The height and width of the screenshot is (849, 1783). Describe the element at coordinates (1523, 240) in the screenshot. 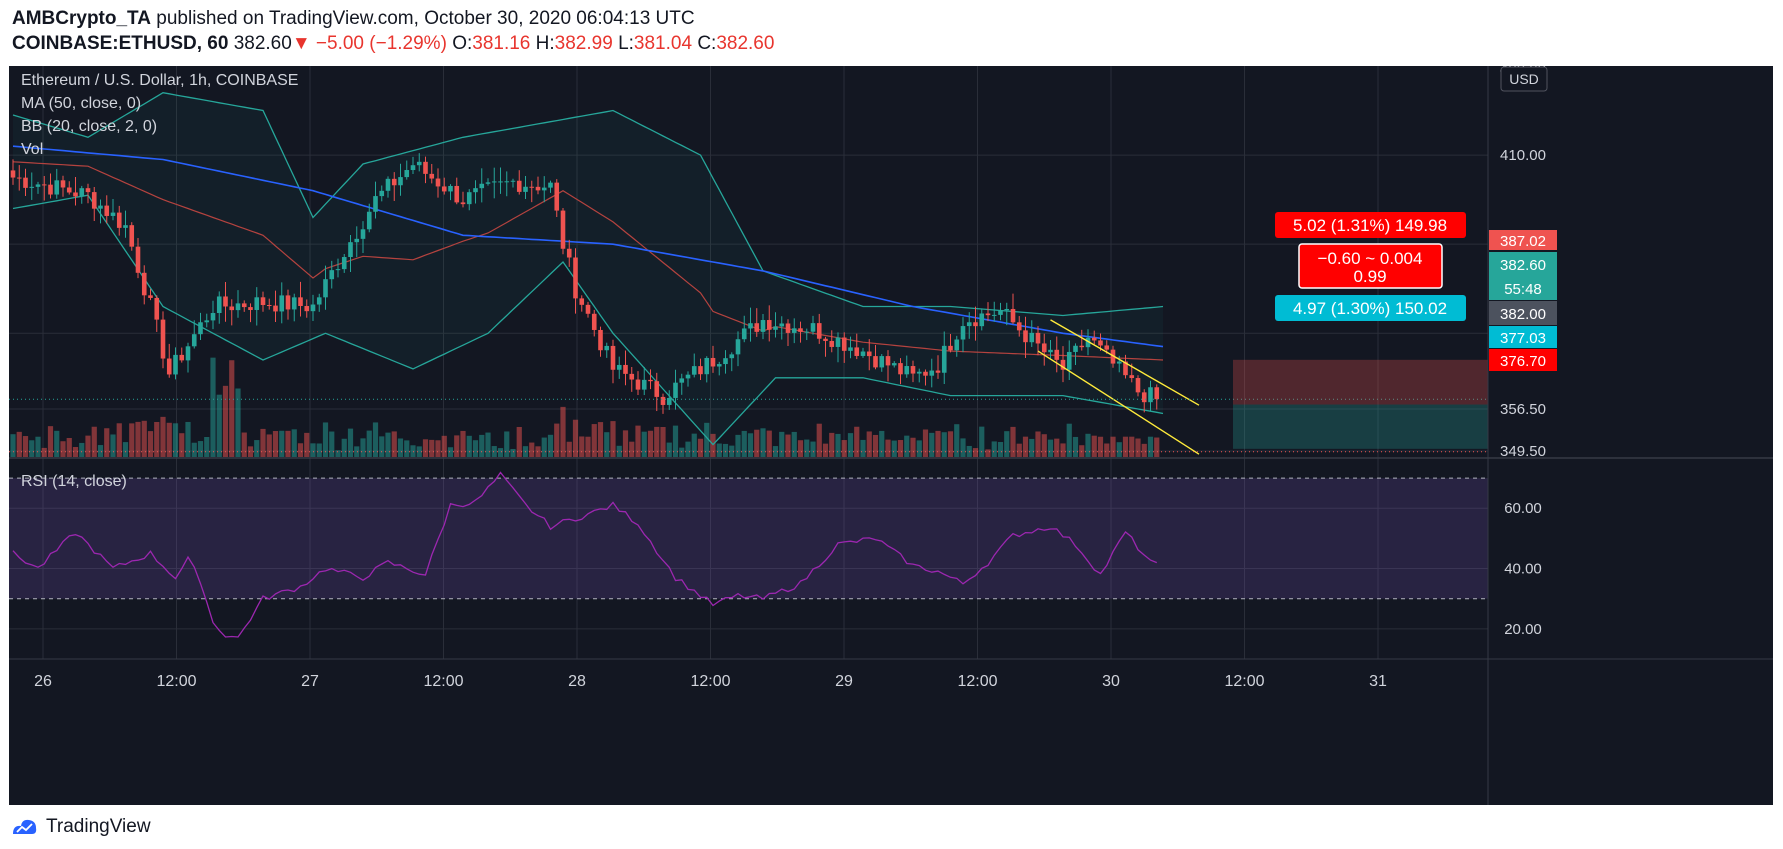

I see `upper-price-label-bg` at that location.